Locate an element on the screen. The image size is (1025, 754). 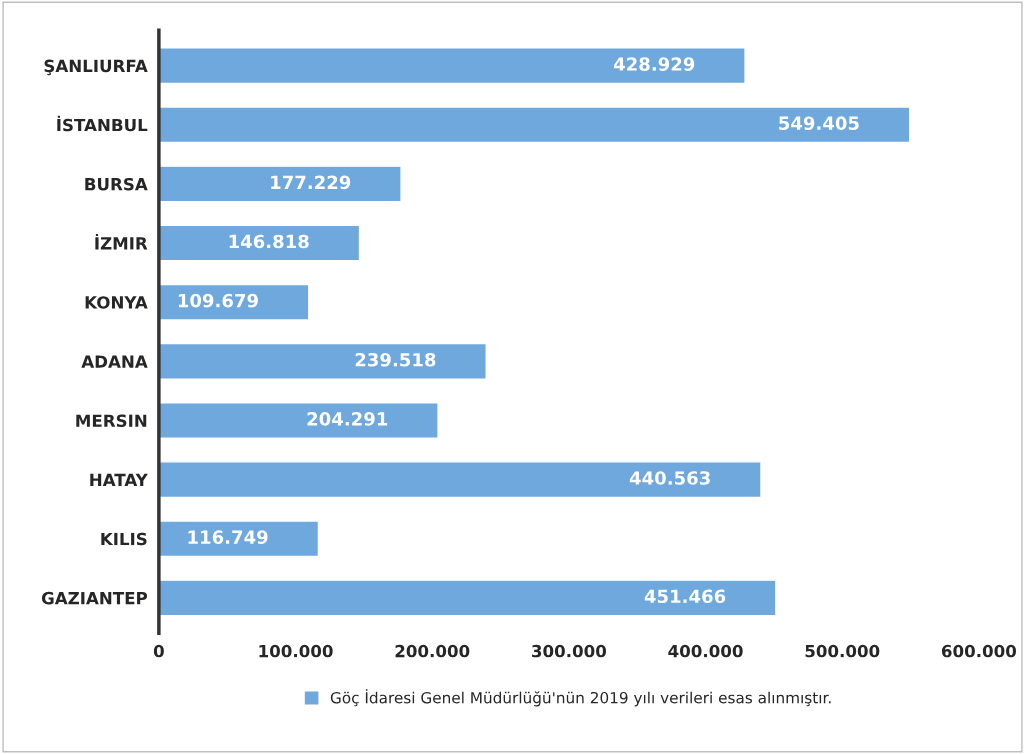
y-tick-label: İZMIR is located at coordinates (121, 241).